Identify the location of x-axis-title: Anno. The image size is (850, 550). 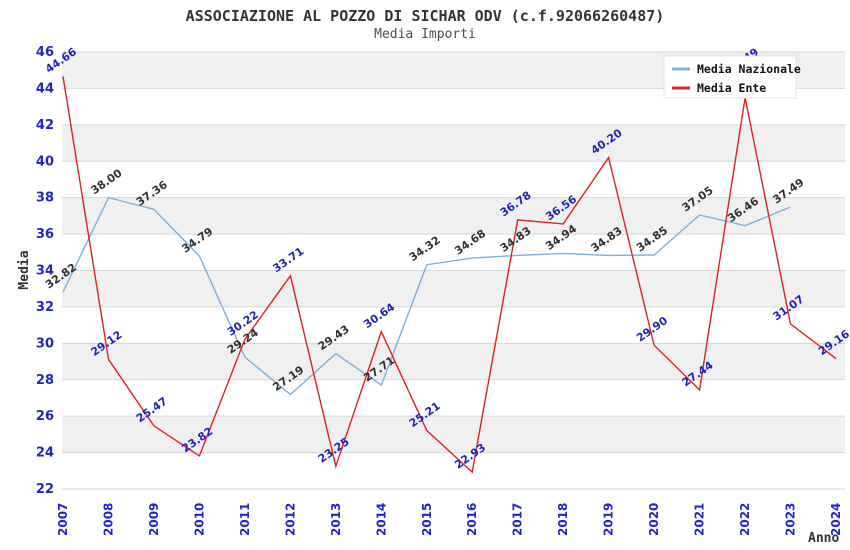
(823, 538).